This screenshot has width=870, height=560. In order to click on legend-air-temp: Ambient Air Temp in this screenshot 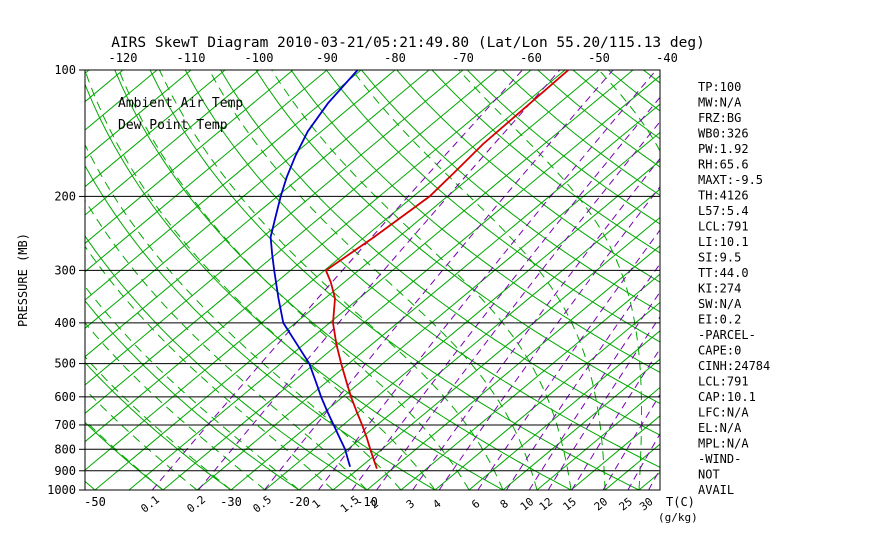, I will do `click(180, 103)`.